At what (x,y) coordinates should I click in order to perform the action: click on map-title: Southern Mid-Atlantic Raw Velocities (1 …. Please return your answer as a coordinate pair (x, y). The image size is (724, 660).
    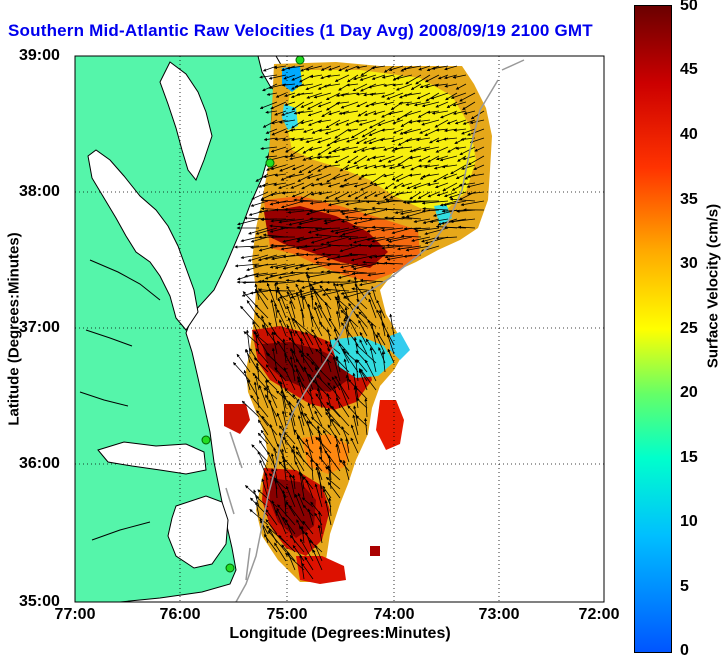
    Looking at the image, I should click on (300, 31).